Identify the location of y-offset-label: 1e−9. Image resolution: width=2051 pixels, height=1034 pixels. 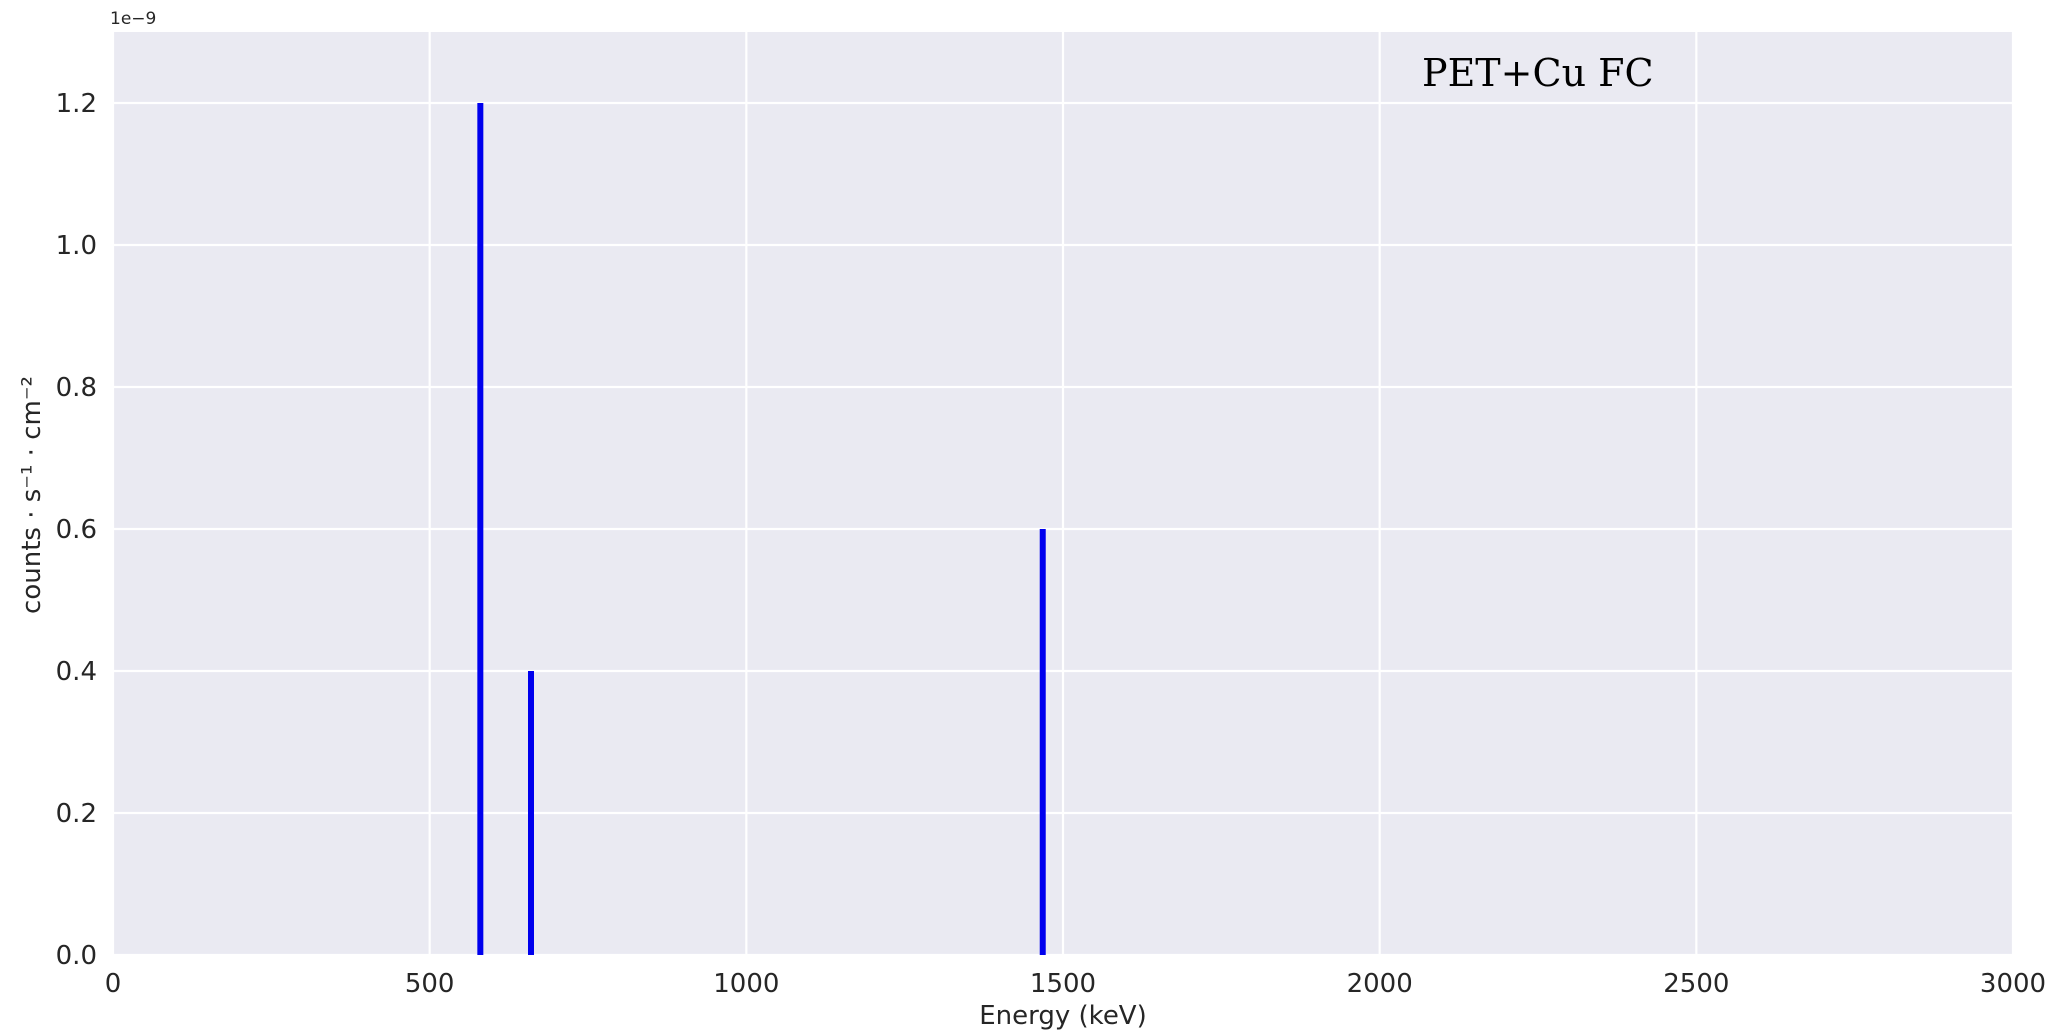
(133, 19).